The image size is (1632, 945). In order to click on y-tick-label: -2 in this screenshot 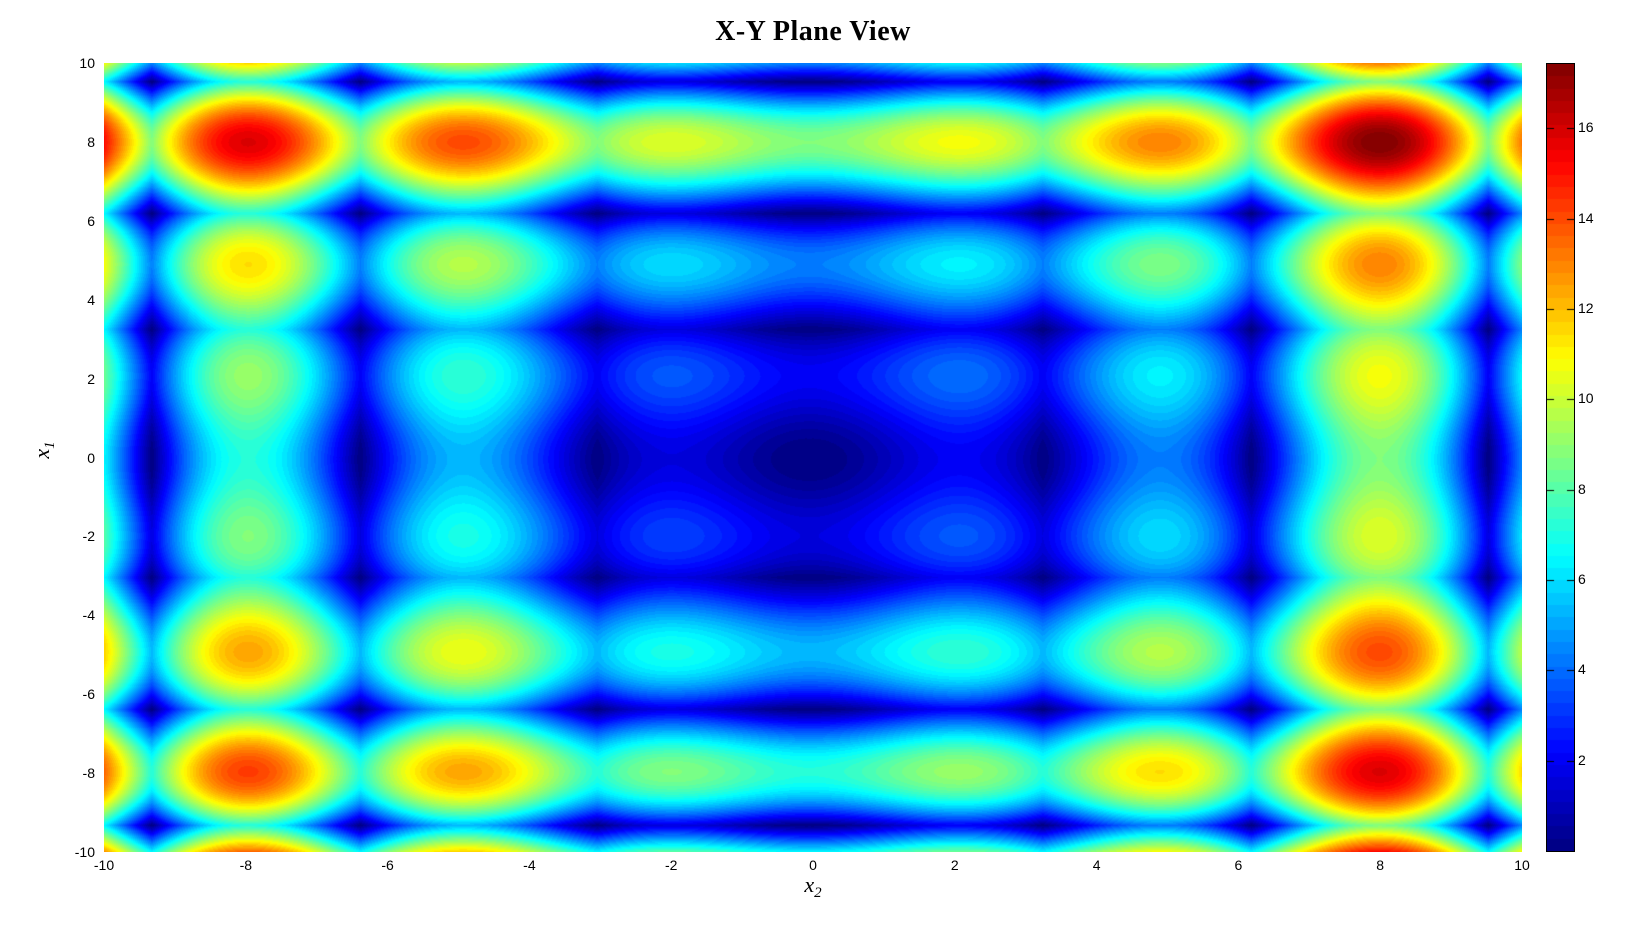, I will do `click(88, 536)`.